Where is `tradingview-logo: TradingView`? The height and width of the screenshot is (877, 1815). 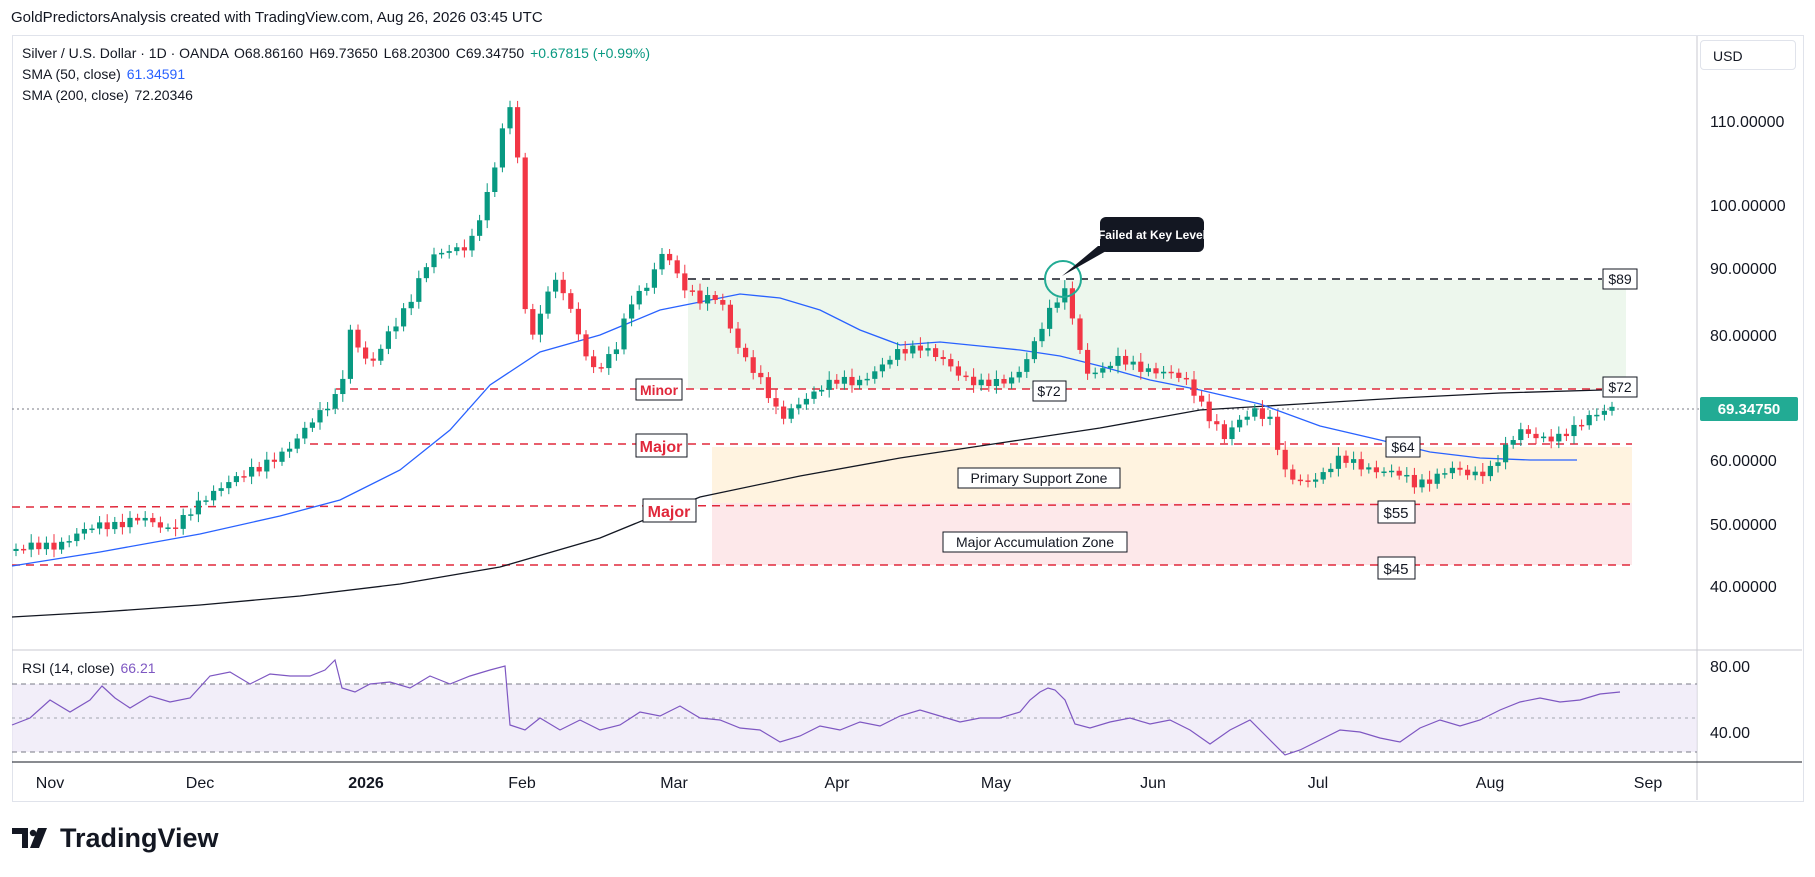 tradingview-logo: TradingView is located at coordinates (115, 838).